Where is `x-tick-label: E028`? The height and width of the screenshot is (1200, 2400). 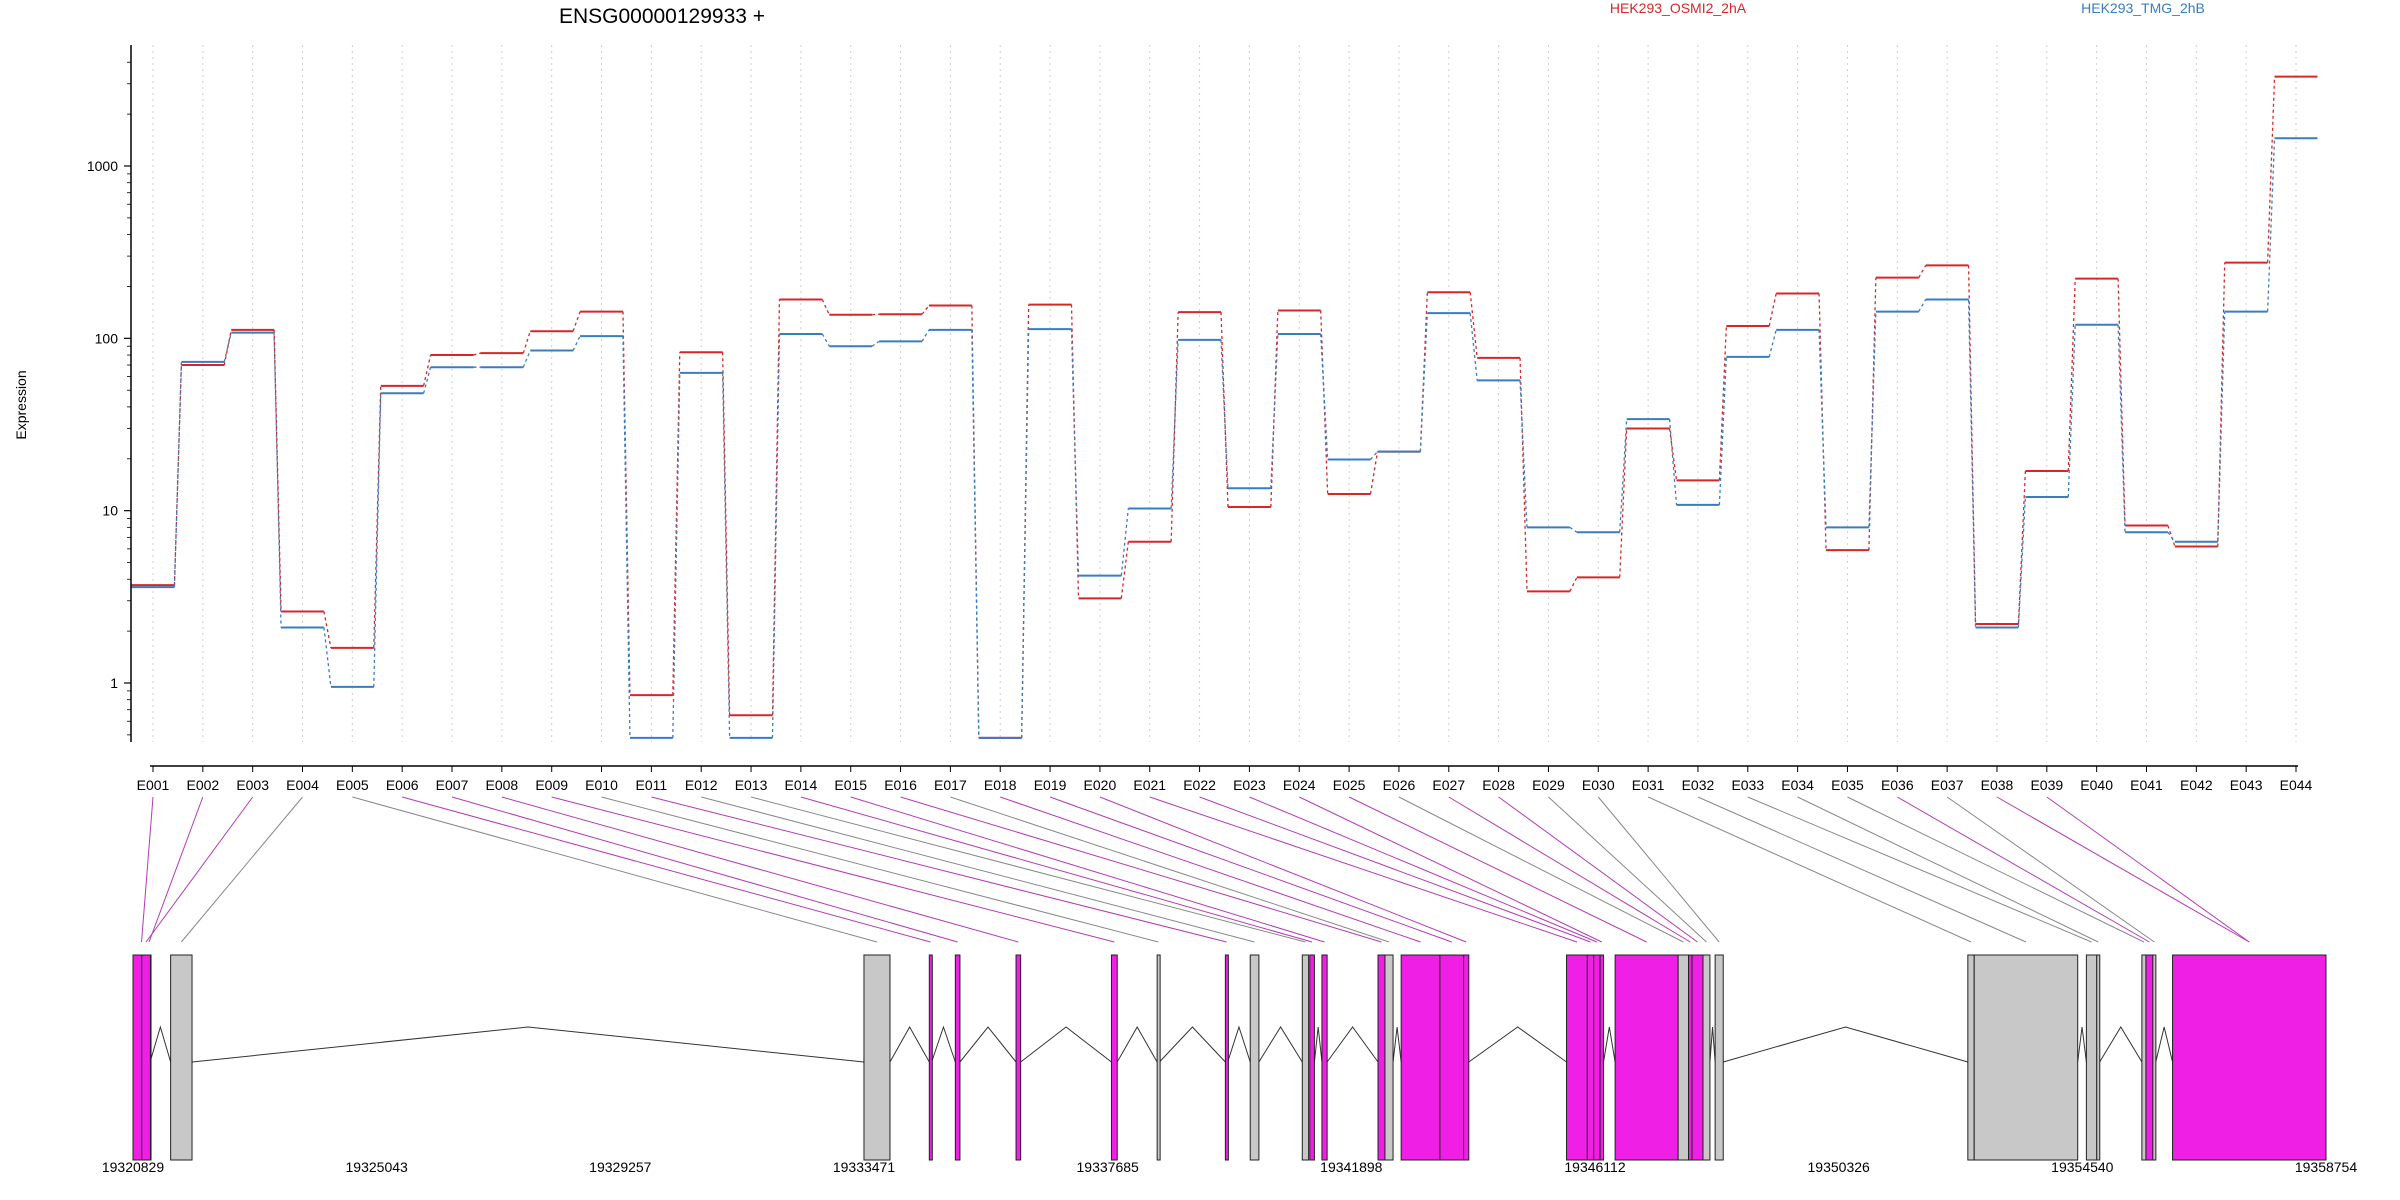 x-tick-label: E028 is located at coordinates (1498, 785).